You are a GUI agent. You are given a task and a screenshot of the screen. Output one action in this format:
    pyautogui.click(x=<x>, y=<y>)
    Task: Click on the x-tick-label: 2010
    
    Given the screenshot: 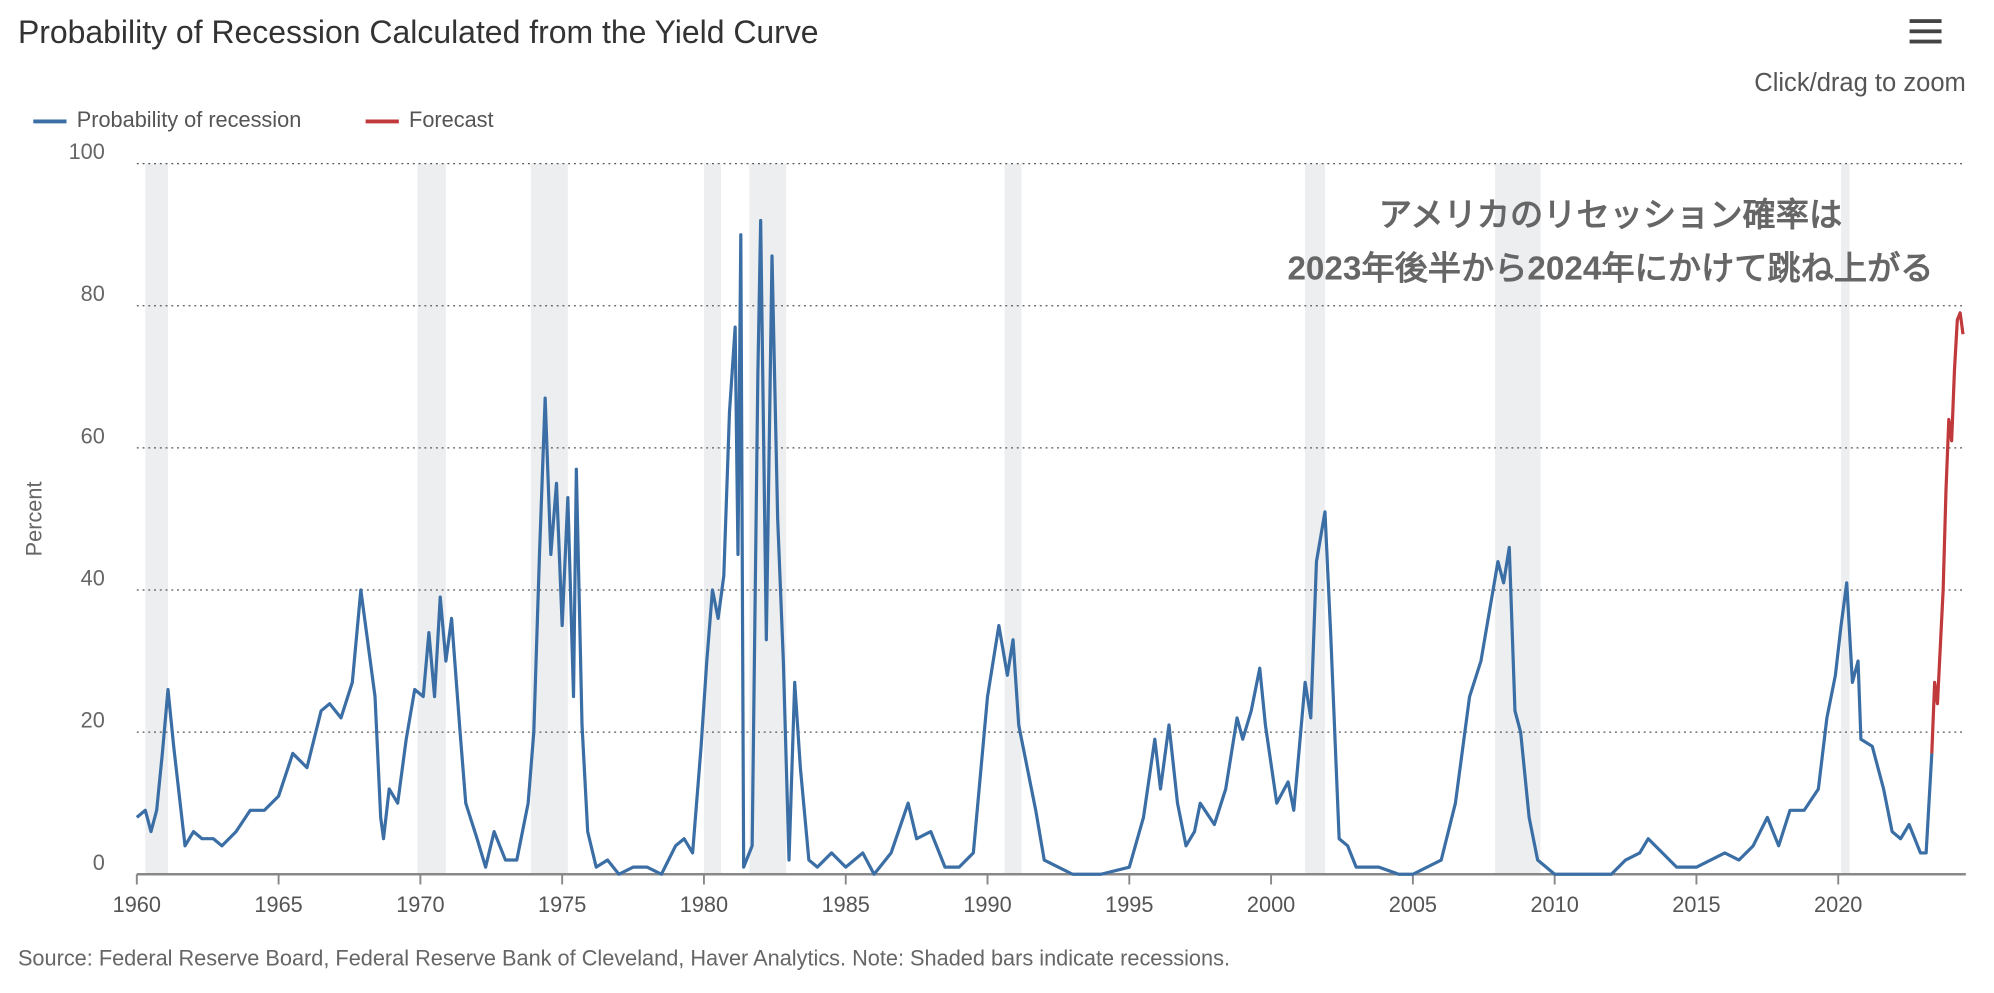 What is the action you would take?
    pyautogui.click(x=1554, y=904)
    